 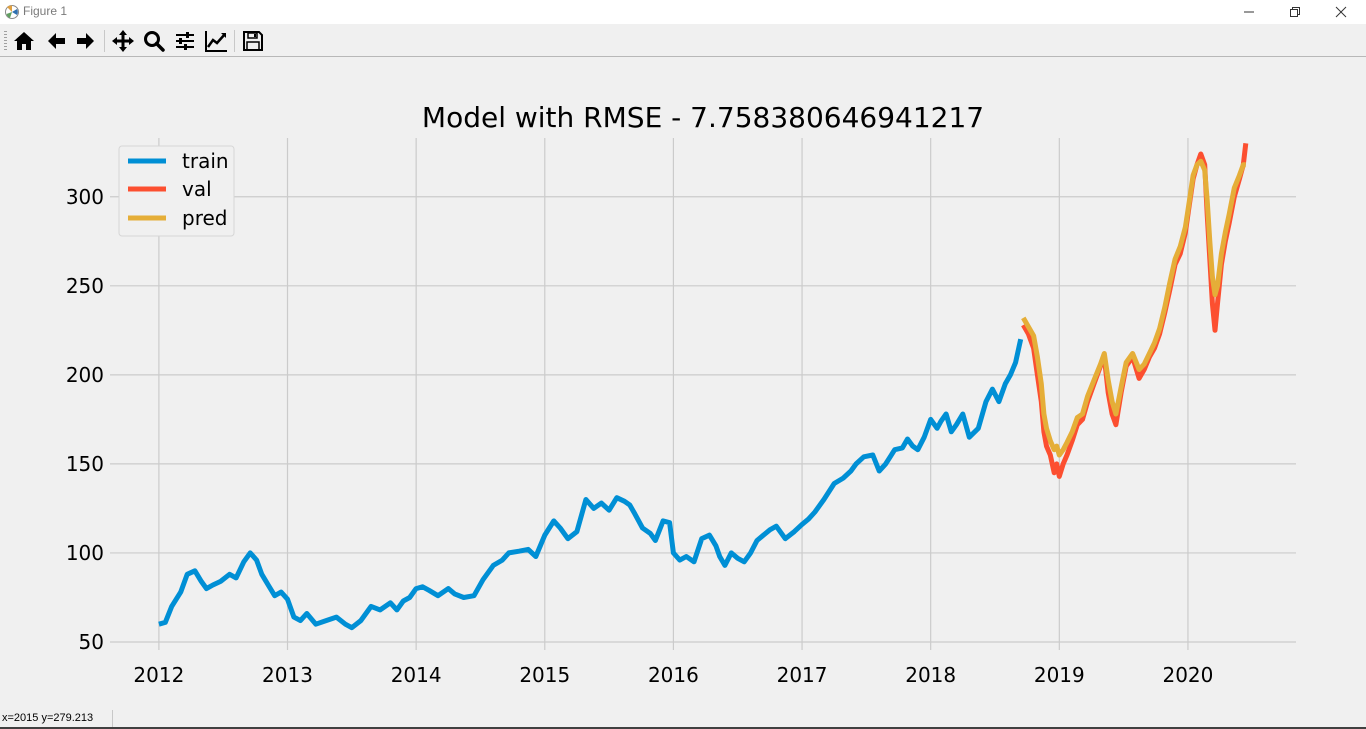 I want to click on back-arrow-icon, so click(x=56, y=41).